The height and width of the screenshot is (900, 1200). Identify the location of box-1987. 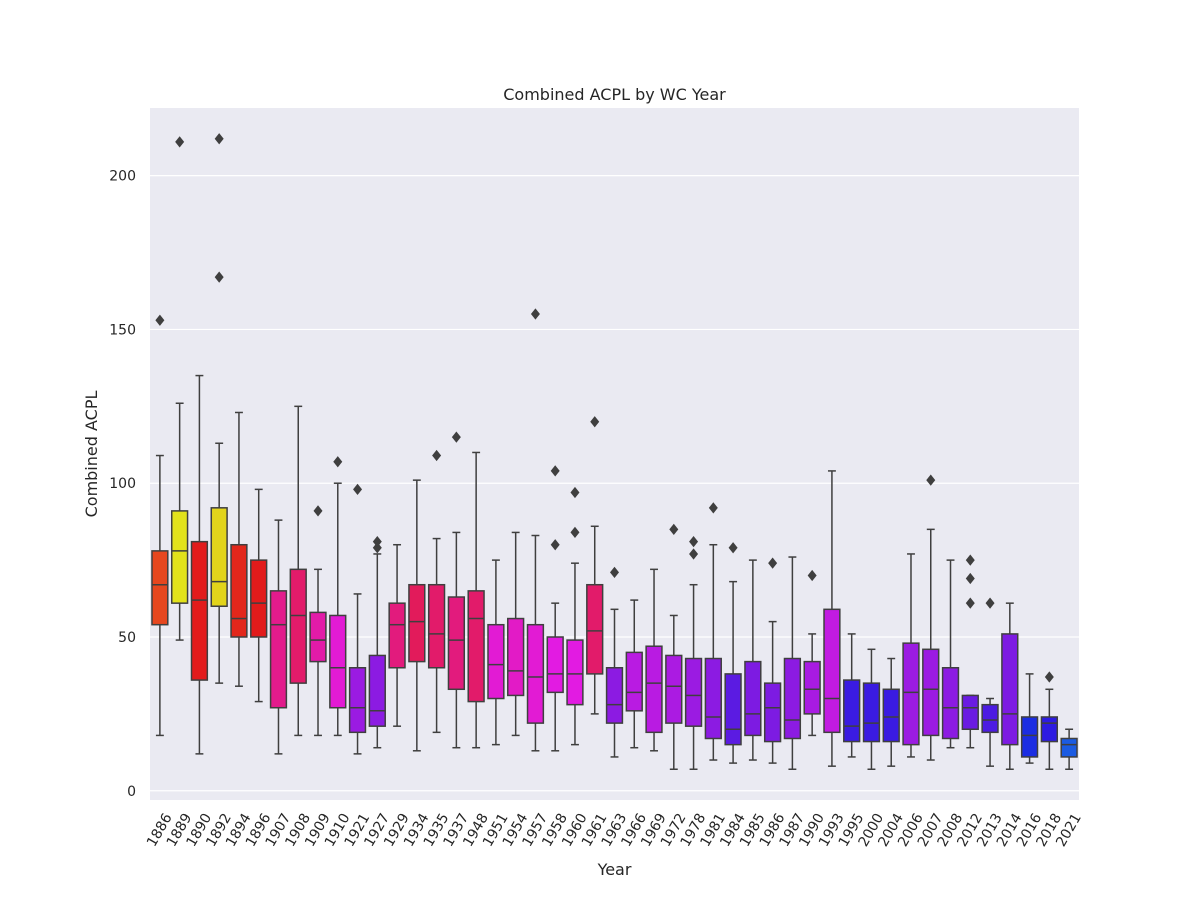
(792, 663).